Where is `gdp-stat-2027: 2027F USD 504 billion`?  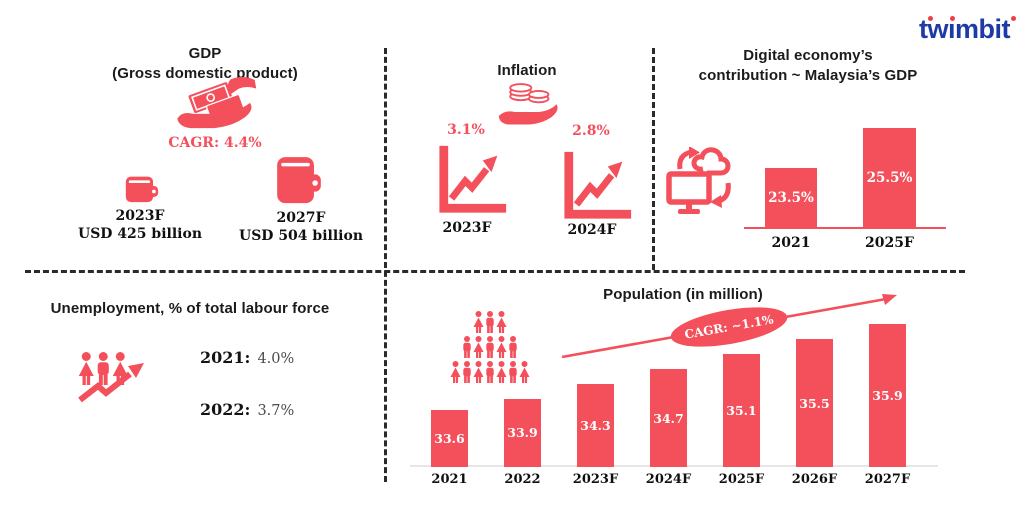 gdp-stat-2027: 2027F USD 504 billion is located at coordinates (301, 227).